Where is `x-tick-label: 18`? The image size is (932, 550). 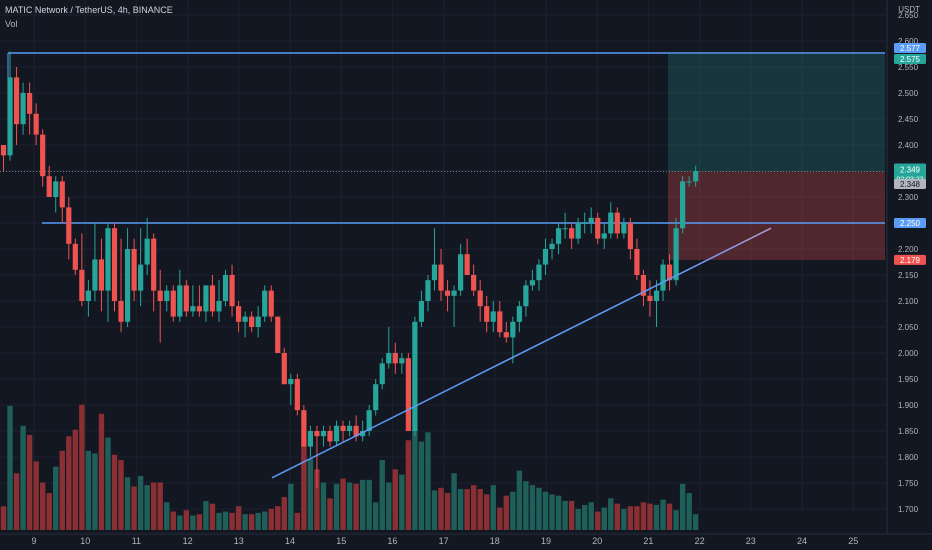 x-tick-label: 18 is located at coordinates (495, 541).